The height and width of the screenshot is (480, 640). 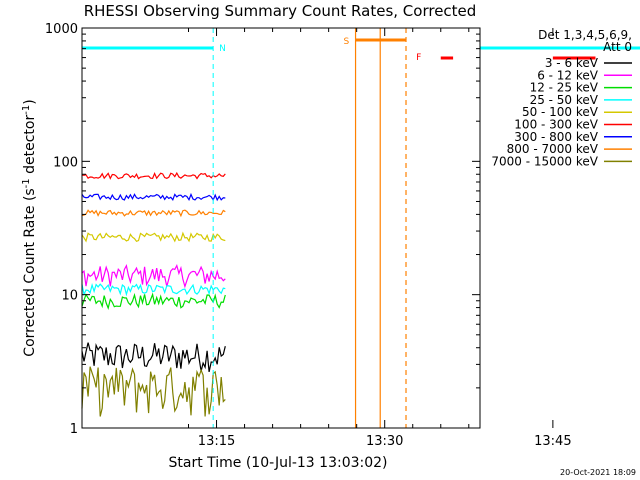 I want to click on y-axis-label: Corrected Count Rate (s-1 detector-1), so click(x=29, y=227).